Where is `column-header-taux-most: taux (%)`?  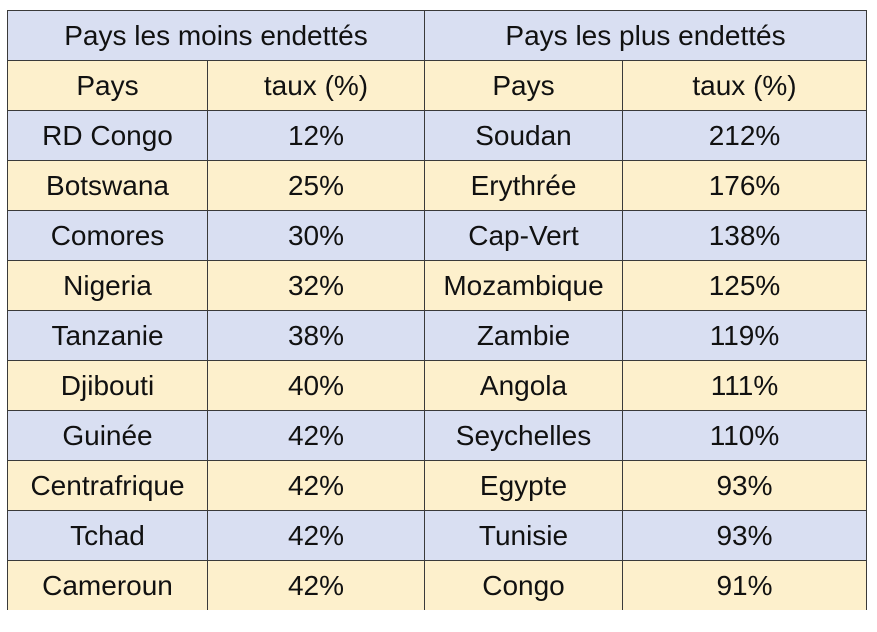
column-header-taux-most: taux (%) is located at coordinates (744, 85).